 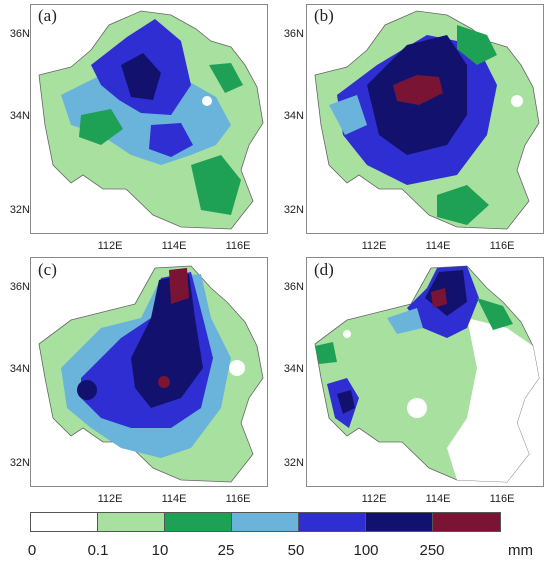 What do you see at coordinates (110, 246) in the screenshot?
I see `xtick-112e-a: 112E` at bounding box center [110, 246].